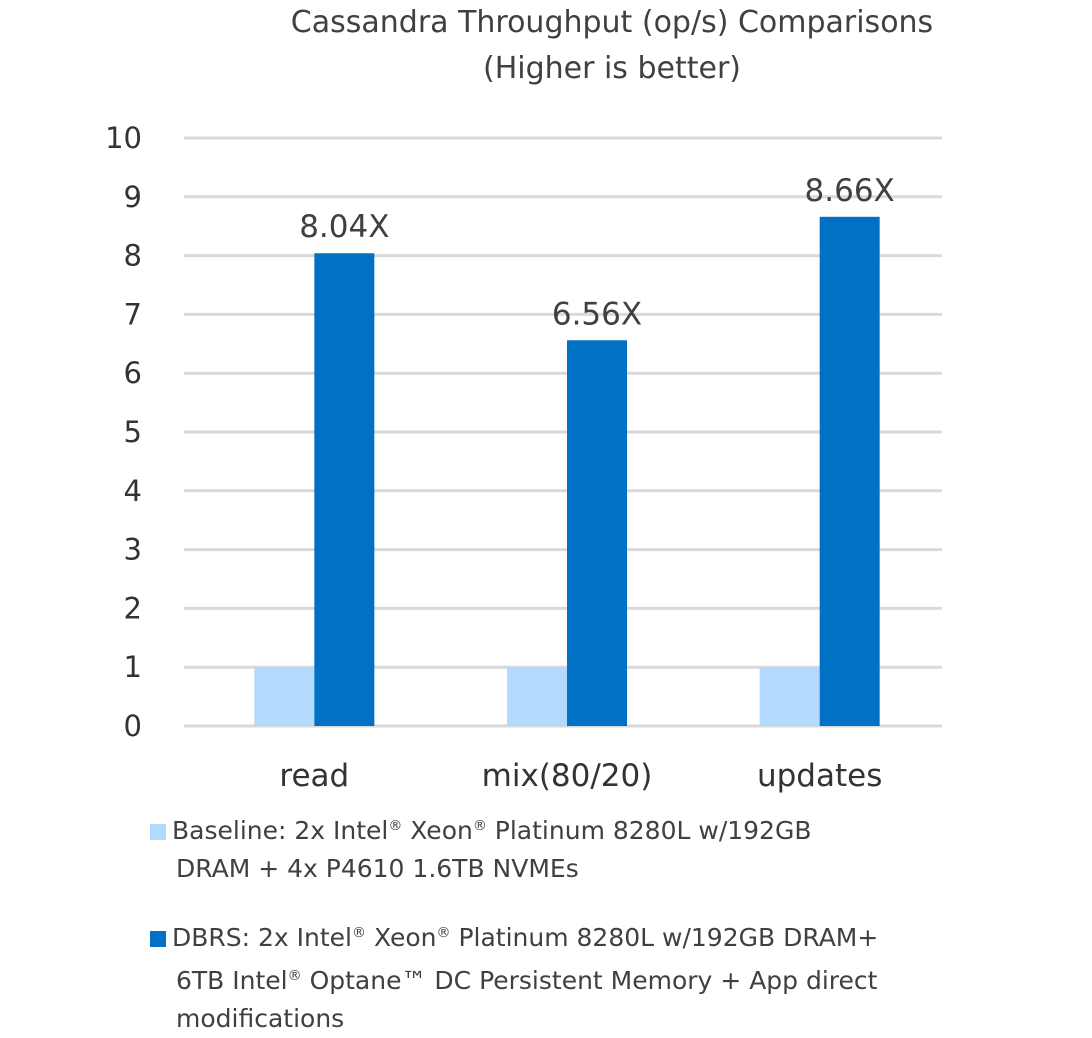 The height and width of the screenshot is (1038, 1092). I want to click on legend-swatch-baseline, so click(158, 832).